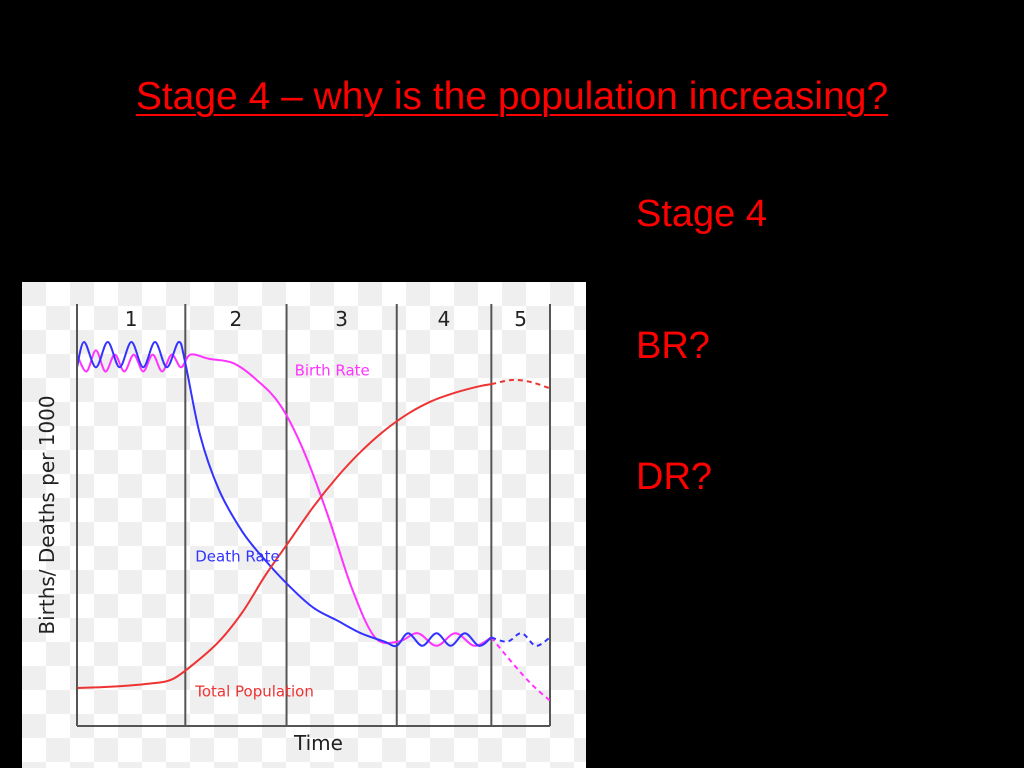 This screenshot has height=768, width=1024. What do you see at coordinates (701, 214) in the screenshot?
I see `stage-label: Stage 4` at bounding box center [701, 214].